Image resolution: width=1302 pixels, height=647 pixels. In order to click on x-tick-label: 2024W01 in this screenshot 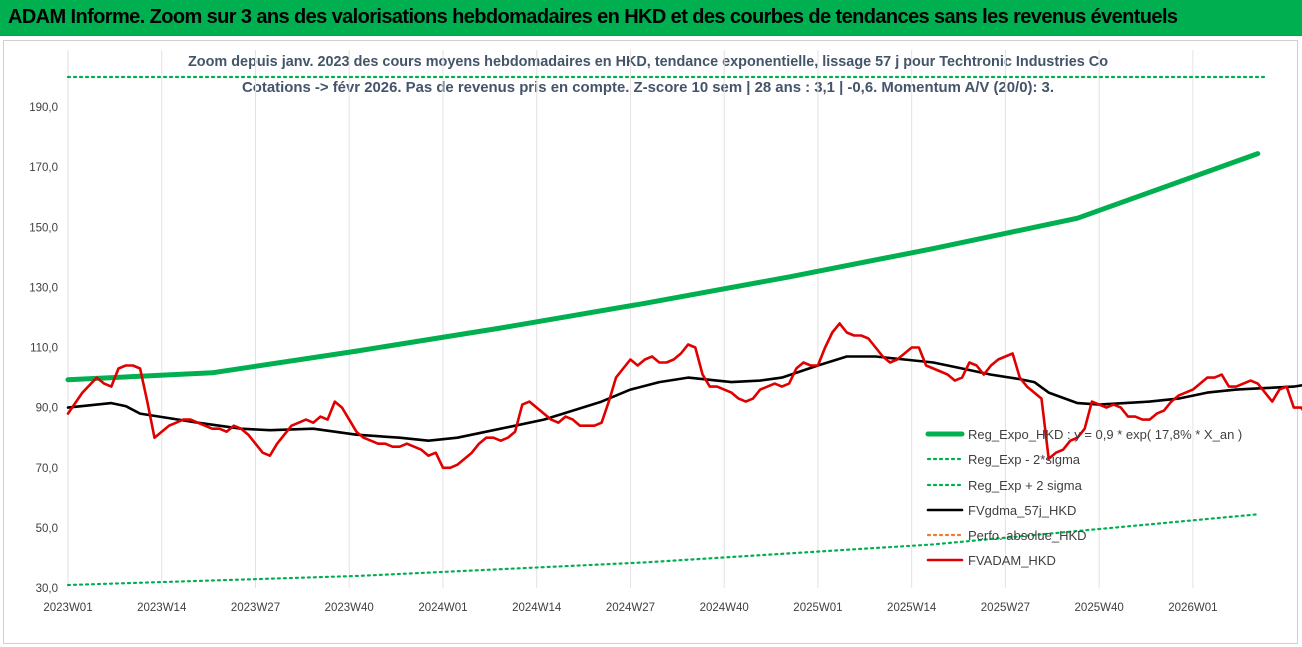, I will do `click(442, 608)`.